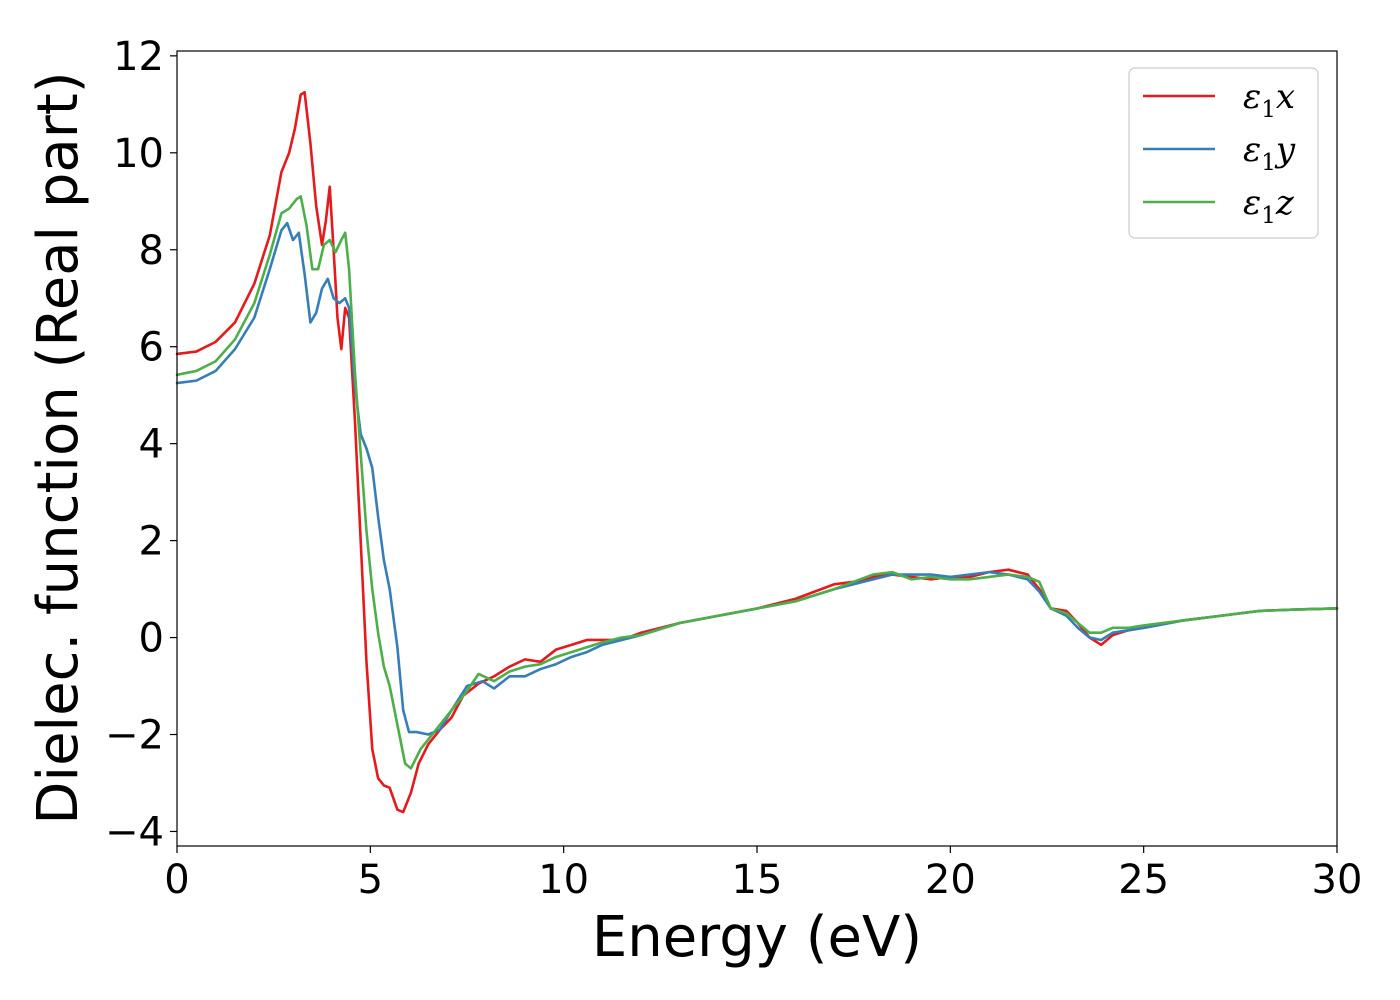  What do you see at coordinates (1269, 100) in the screenshot?
I see `legend-label-x: ε1x` at bounding box center [1269, 100].